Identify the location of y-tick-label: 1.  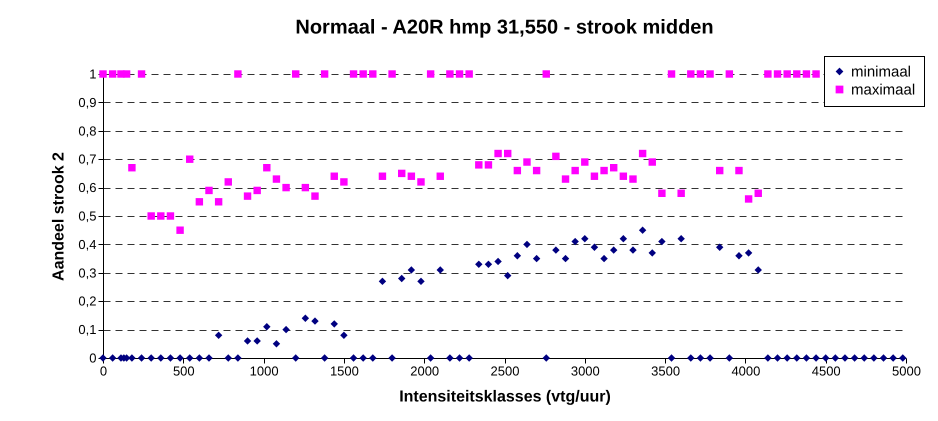
(92, 74).